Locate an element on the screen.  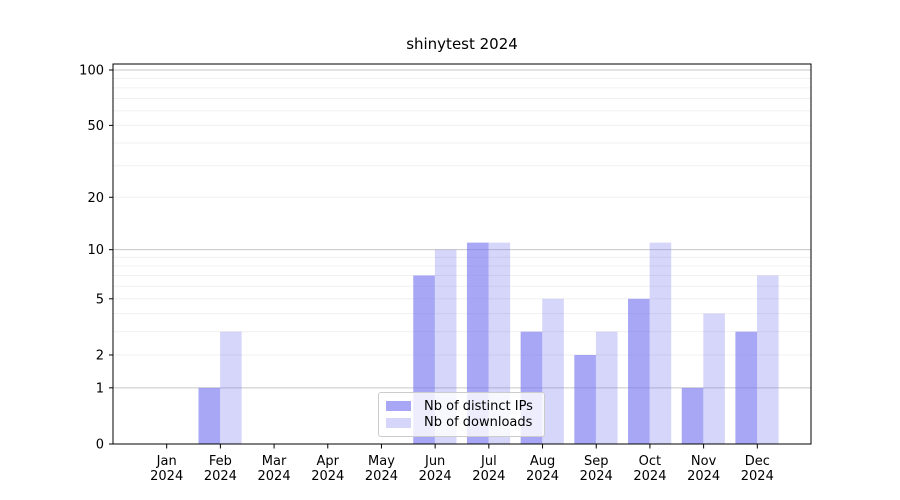
bar-downloads-aug is located at coordinates (553, 371).